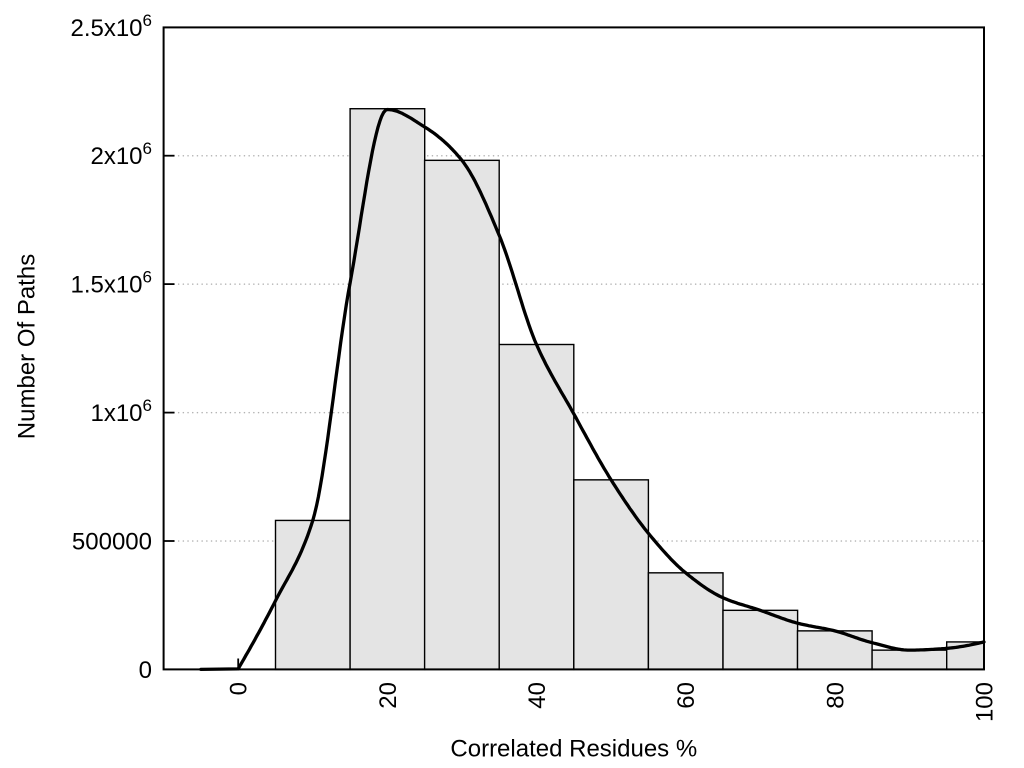  I want to click on svg-text: 2.5x10⁶, so click(111, 26).